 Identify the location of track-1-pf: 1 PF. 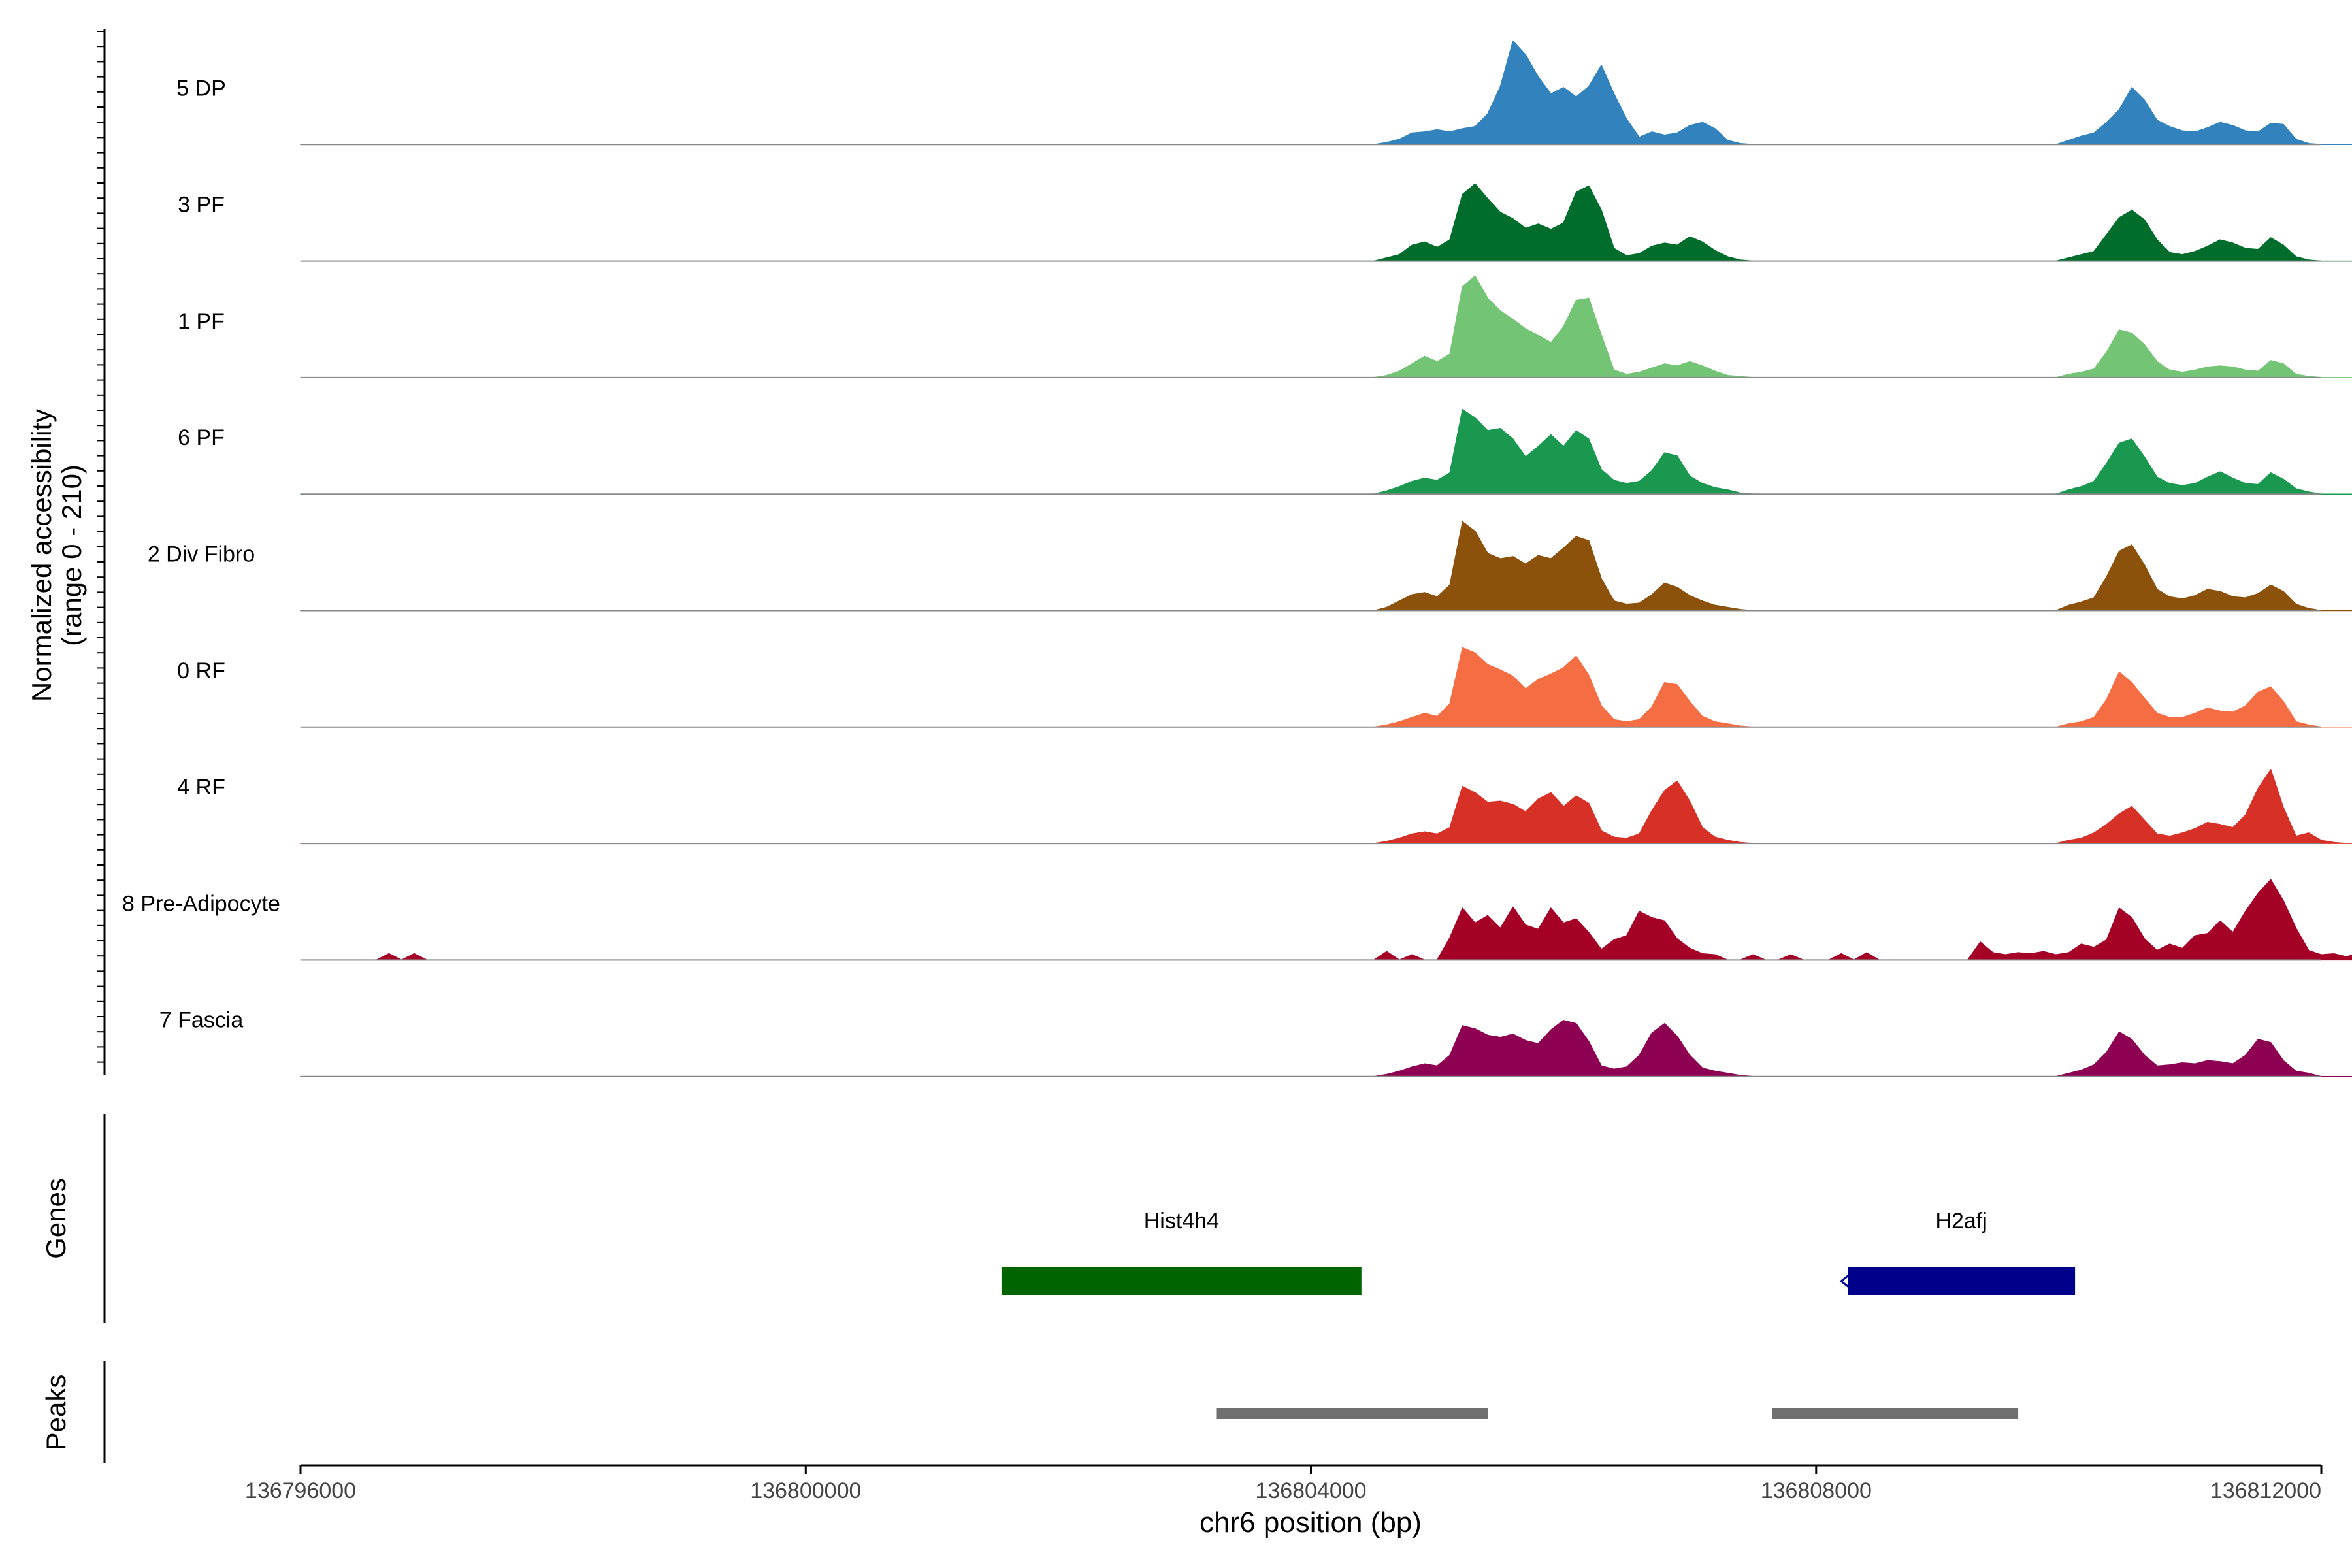
(1265, 326).